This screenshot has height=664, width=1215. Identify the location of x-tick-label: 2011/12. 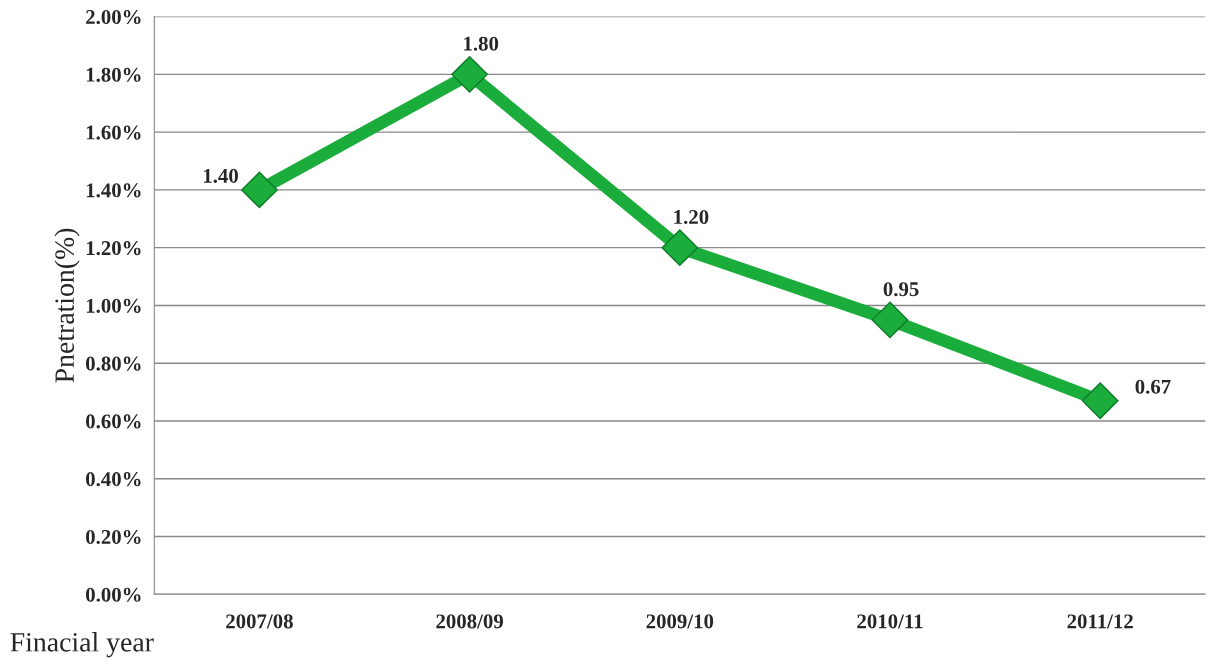
(1100, 621).